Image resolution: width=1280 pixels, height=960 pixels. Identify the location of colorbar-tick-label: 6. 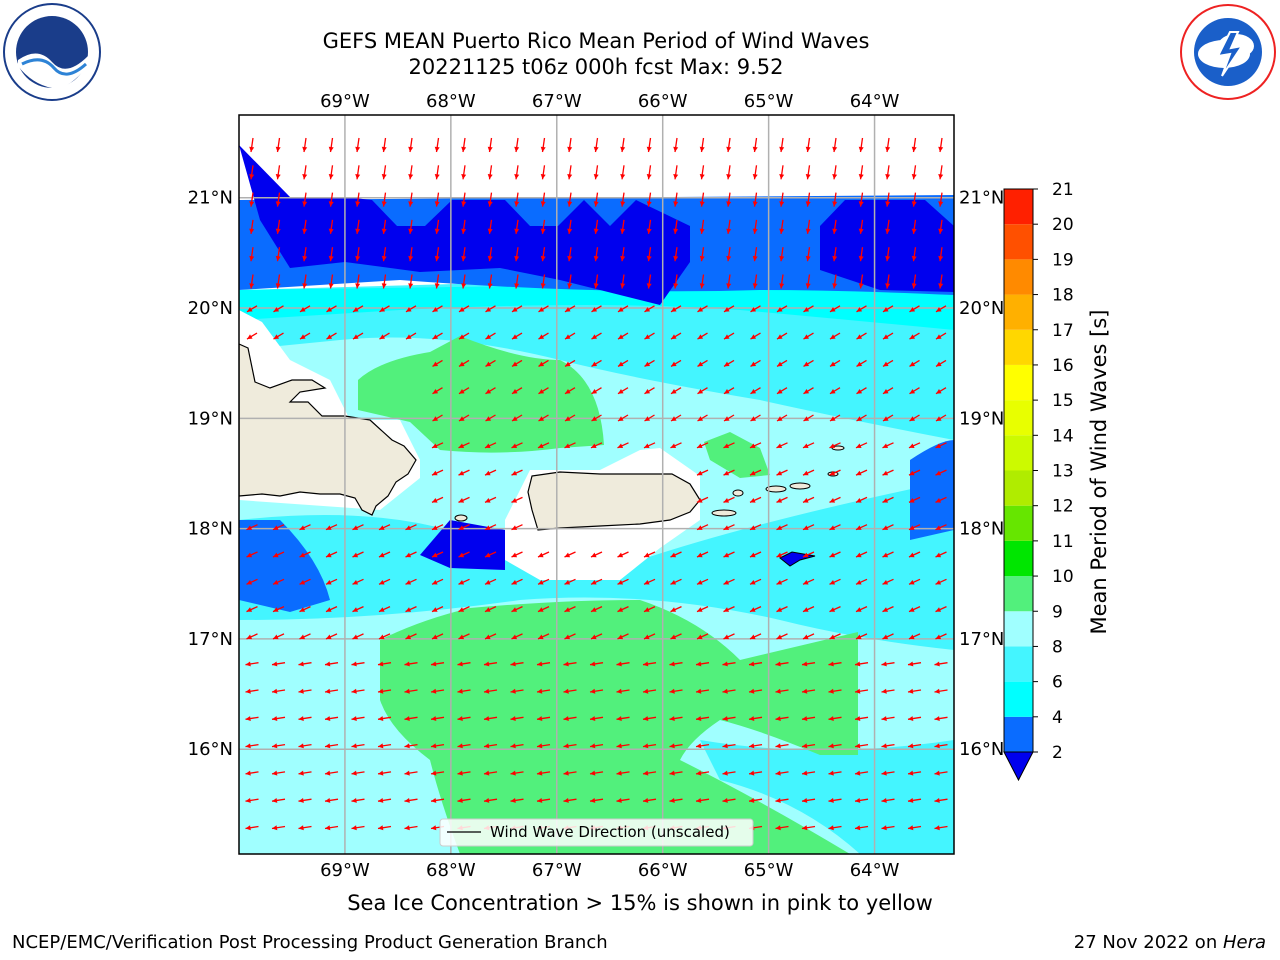
(1057, 683).